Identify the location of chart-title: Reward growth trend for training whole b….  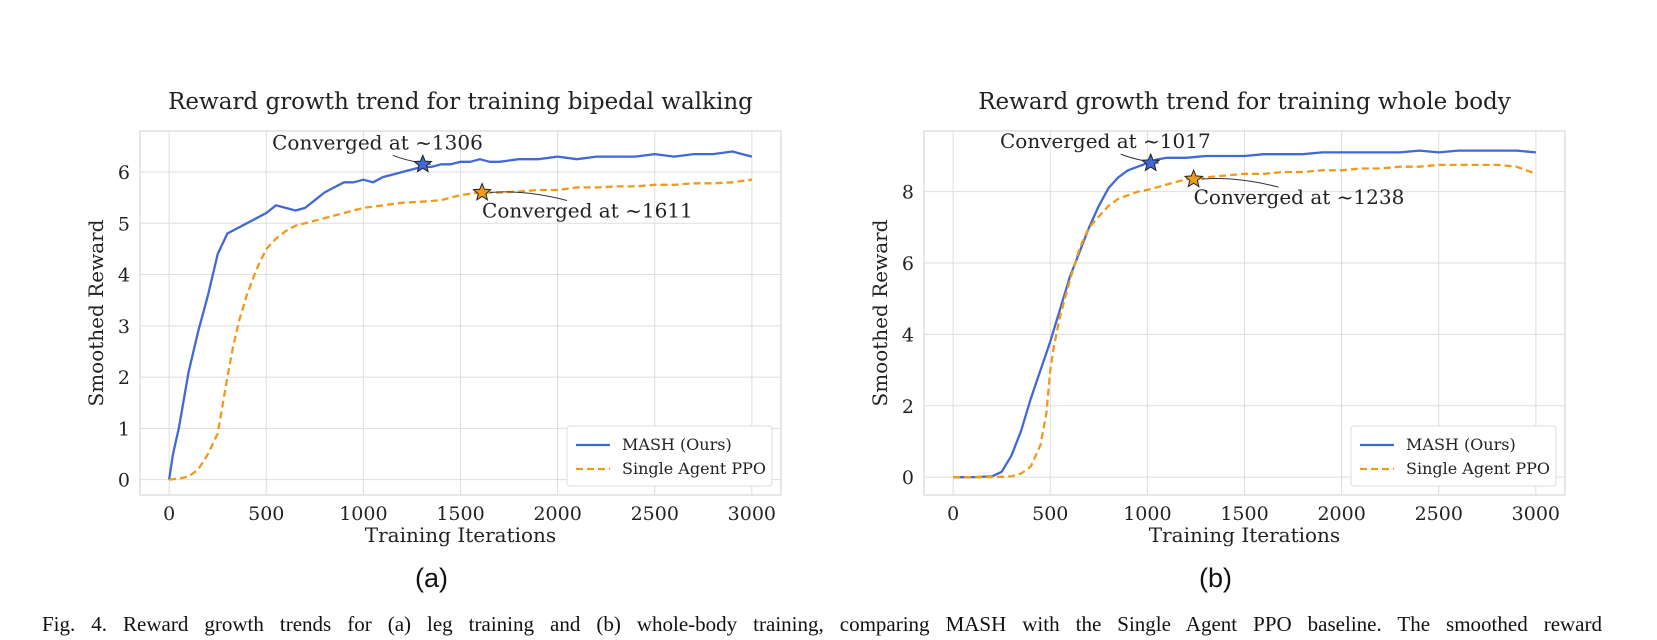
(1244, 102).